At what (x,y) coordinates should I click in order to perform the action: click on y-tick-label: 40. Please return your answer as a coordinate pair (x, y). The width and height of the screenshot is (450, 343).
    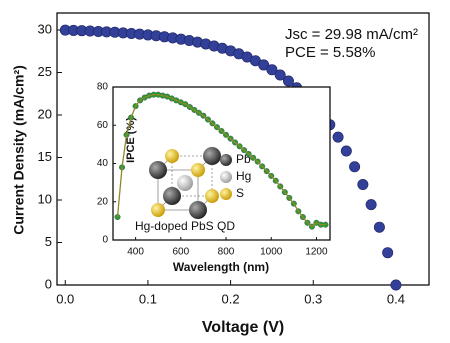
    Looking at the image, I should click on (103, 163).